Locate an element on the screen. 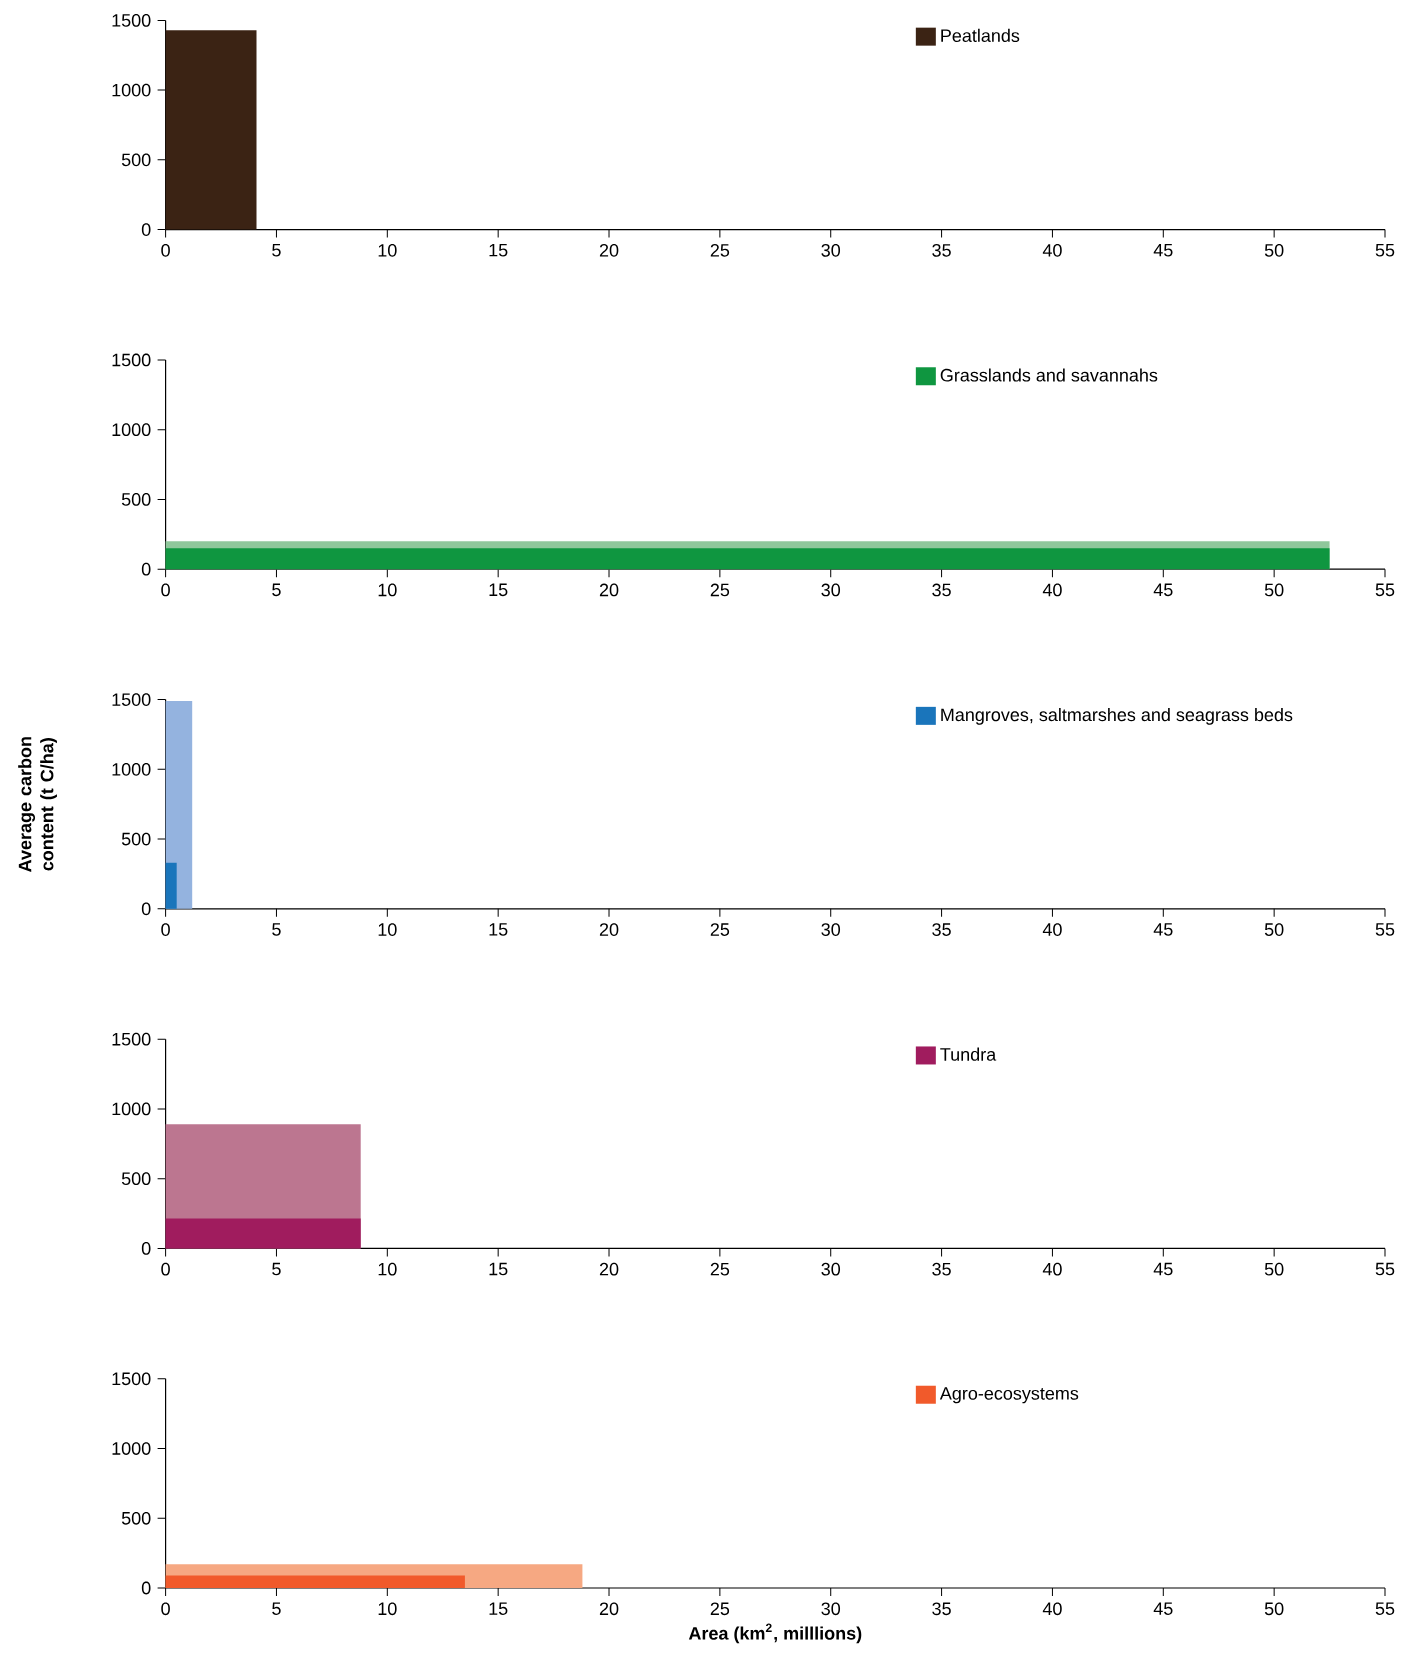 This screenshot has height=1674, width=1416. y-axis-title: Average carbon content (t C/ha) is located at coordinates (37, 804).